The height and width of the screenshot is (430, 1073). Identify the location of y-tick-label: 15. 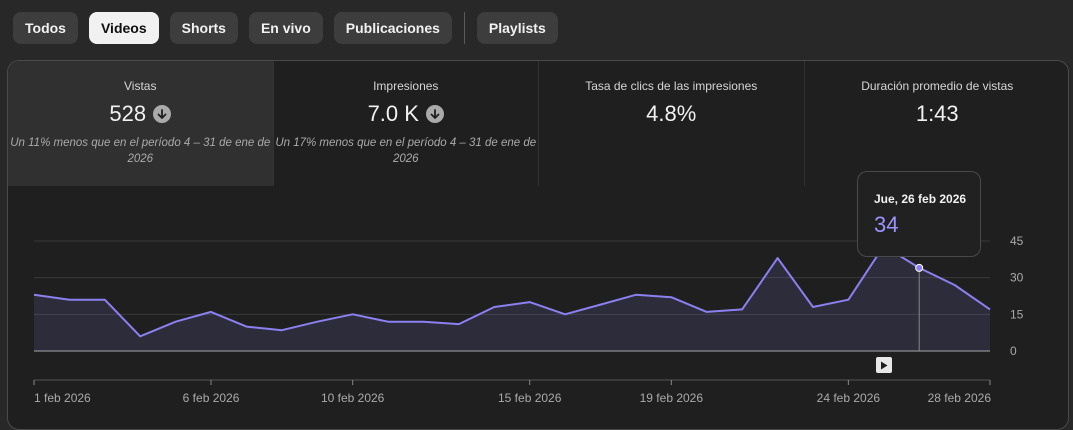
(1017, 314).